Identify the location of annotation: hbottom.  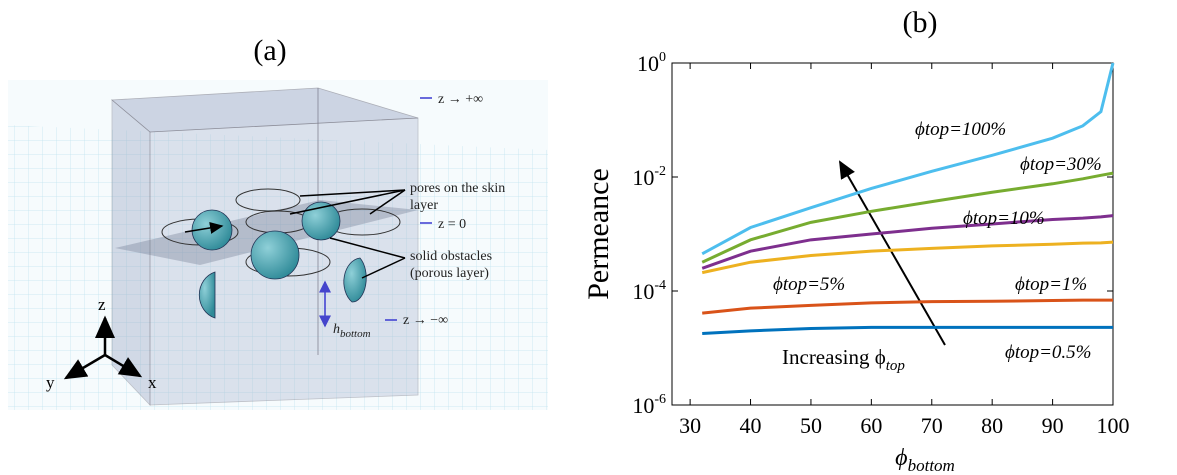
(352, 331).